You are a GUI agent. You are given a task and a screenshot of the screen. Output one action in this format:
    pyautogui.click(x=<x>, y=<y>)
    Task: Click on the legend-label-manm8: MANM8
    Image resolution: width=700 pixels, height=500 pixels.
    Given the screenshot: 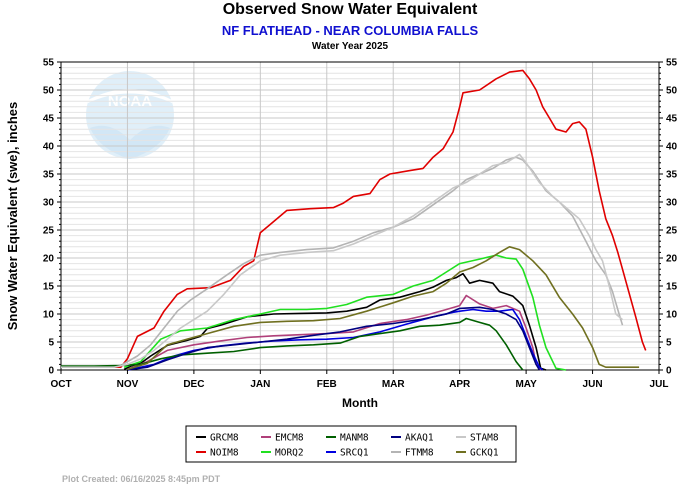 What is the action you would take?
    pyautogui.click(x=354, y=438)
    